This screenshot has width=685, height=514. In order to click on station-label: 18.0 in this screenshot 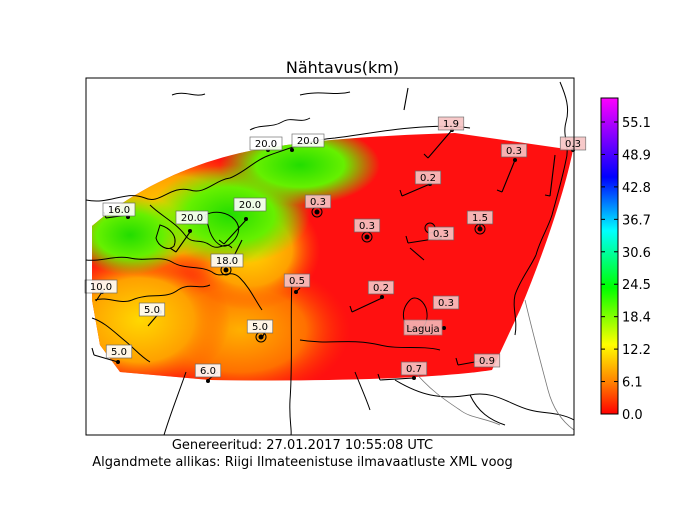, I will do `click(227, 260)`.